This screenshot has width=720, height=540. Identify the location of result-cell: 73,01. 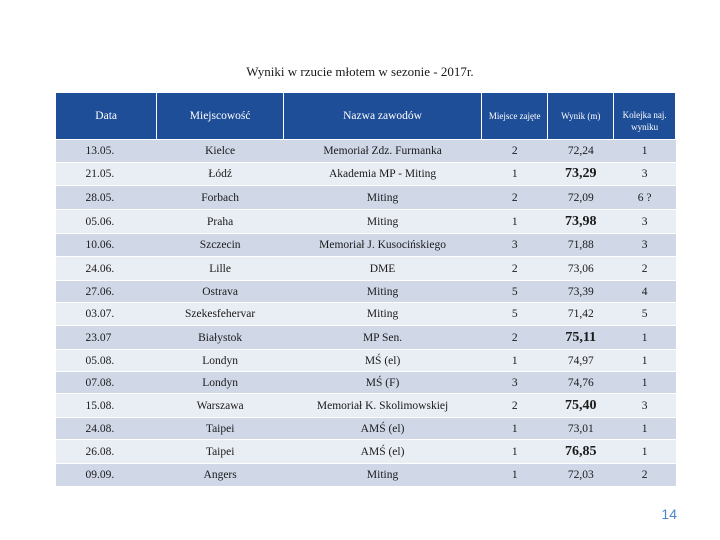
(580, 428).